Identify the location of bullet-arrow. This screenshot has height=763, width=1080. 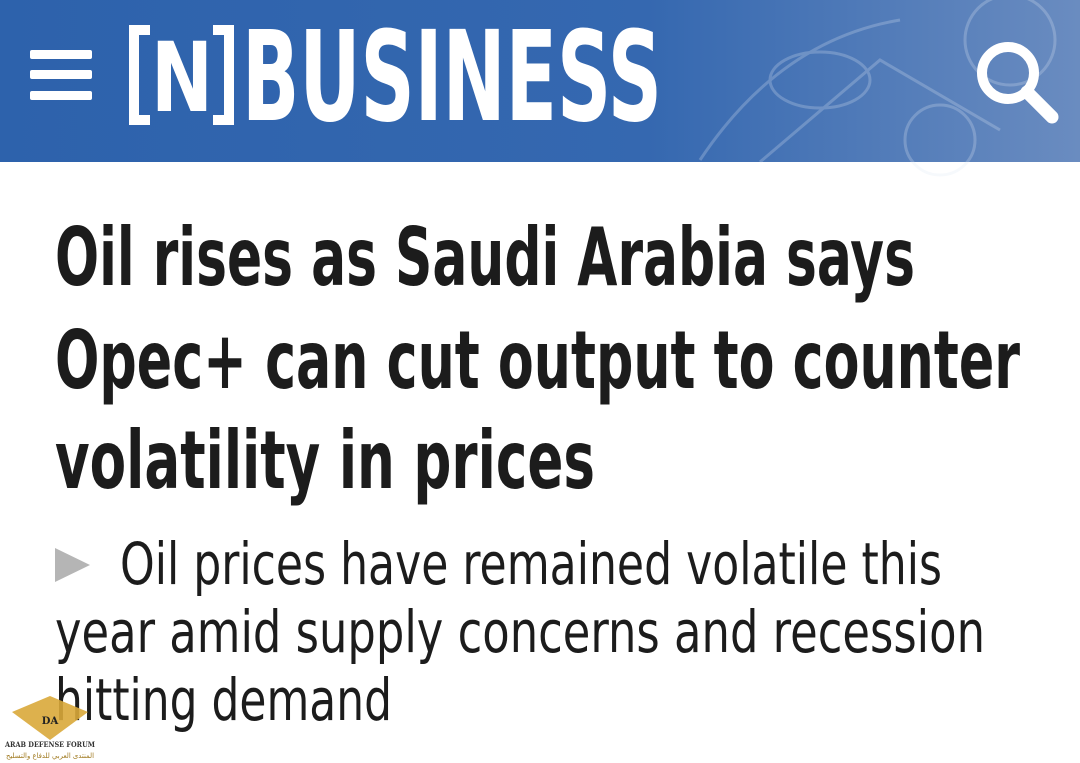
(72, 565).